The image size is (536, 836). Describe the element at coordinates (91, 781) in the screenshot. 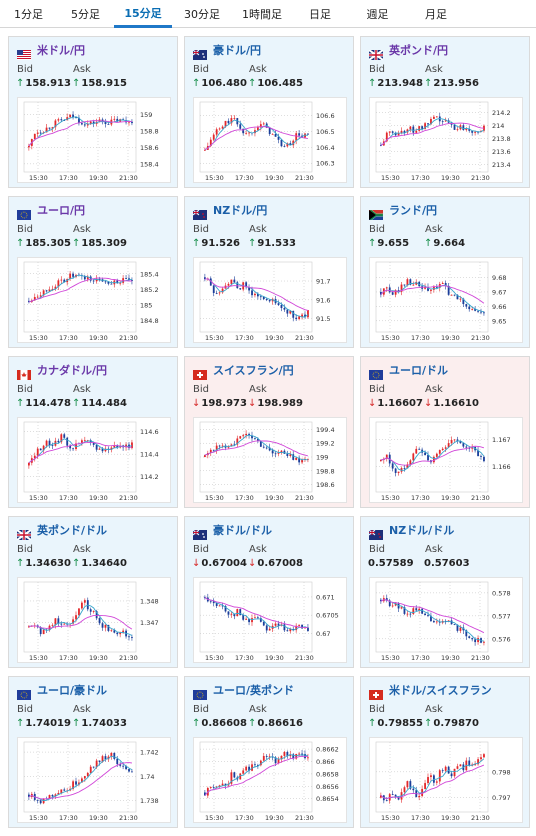

I see `chart-svg: 1.742 1.74 1.738 15:30 17:30 19:30 21:30` at that location.